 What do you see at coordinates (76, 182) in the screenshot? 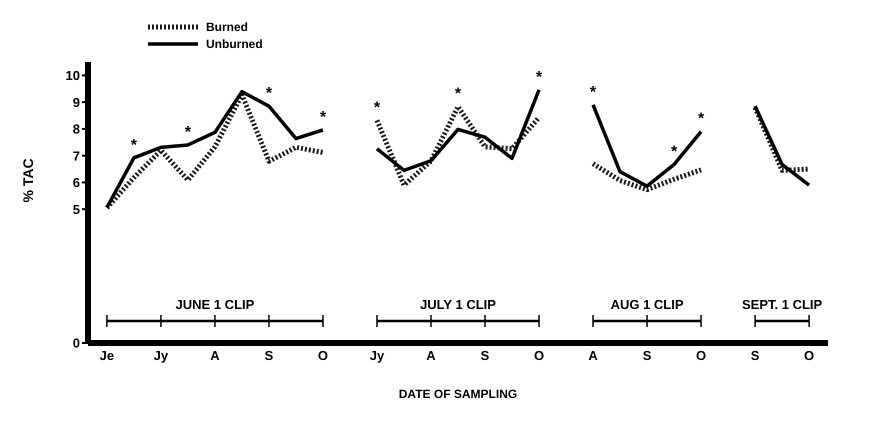
I see `y-tick-label: 6` at bounding box center [76, 182].